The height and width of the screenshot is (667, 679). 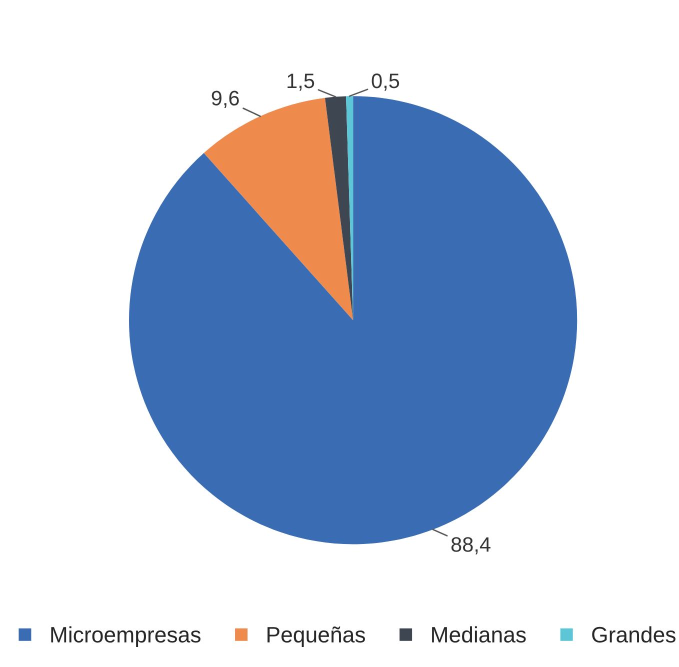 What do you see at coordinates (225, 99) in the screenshot?
I see `data-label: 9,6` at bounding box center [225, 99].